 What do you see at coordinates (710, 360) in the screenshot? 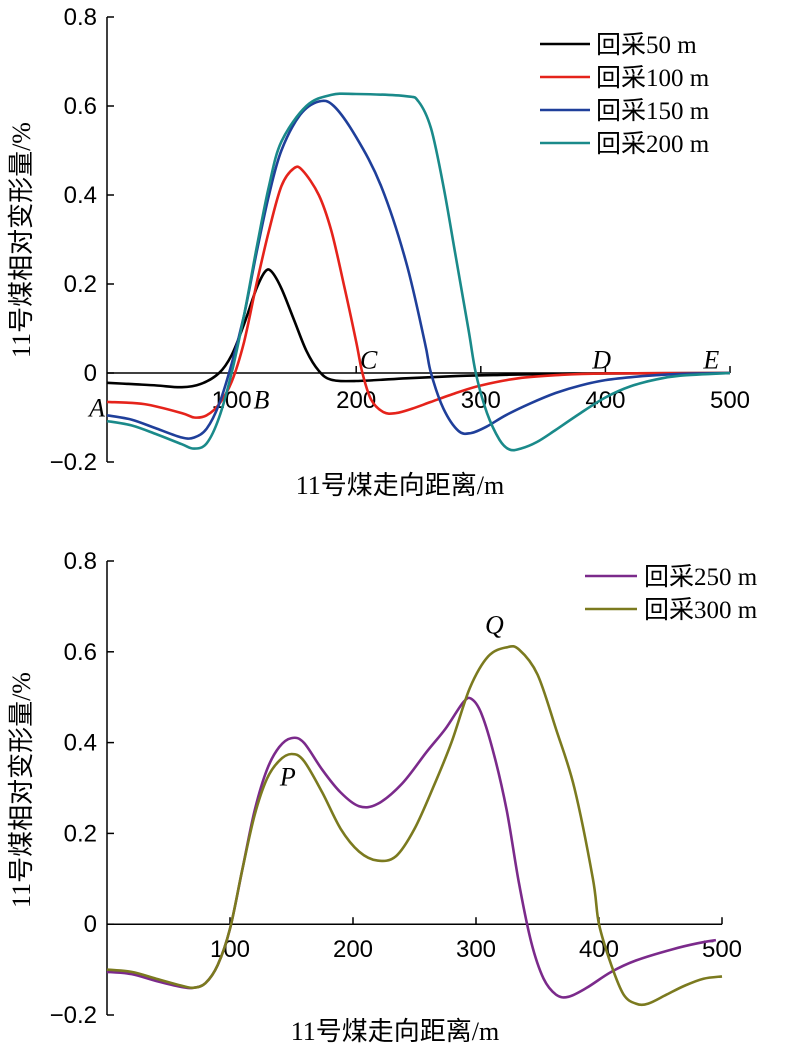
I see `point-annotation-E: E` at bounding box center [710, 360].